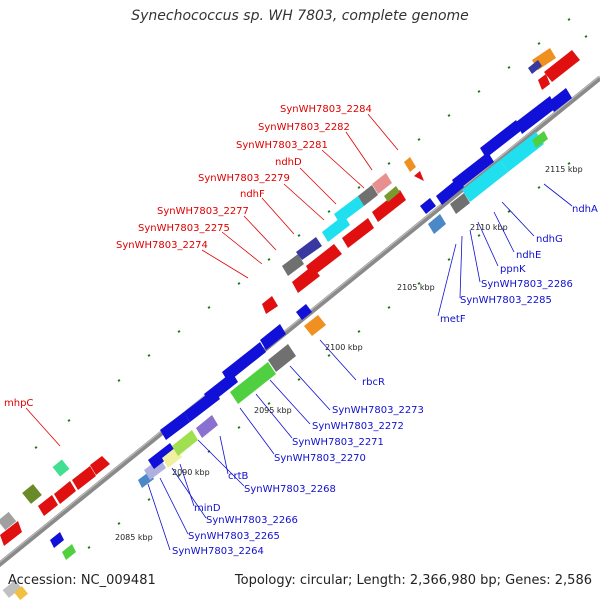  What do you see at coordinates (453, 319) in the screenshot?
I see `gene-label: metF` at bounding box center [453, 319].